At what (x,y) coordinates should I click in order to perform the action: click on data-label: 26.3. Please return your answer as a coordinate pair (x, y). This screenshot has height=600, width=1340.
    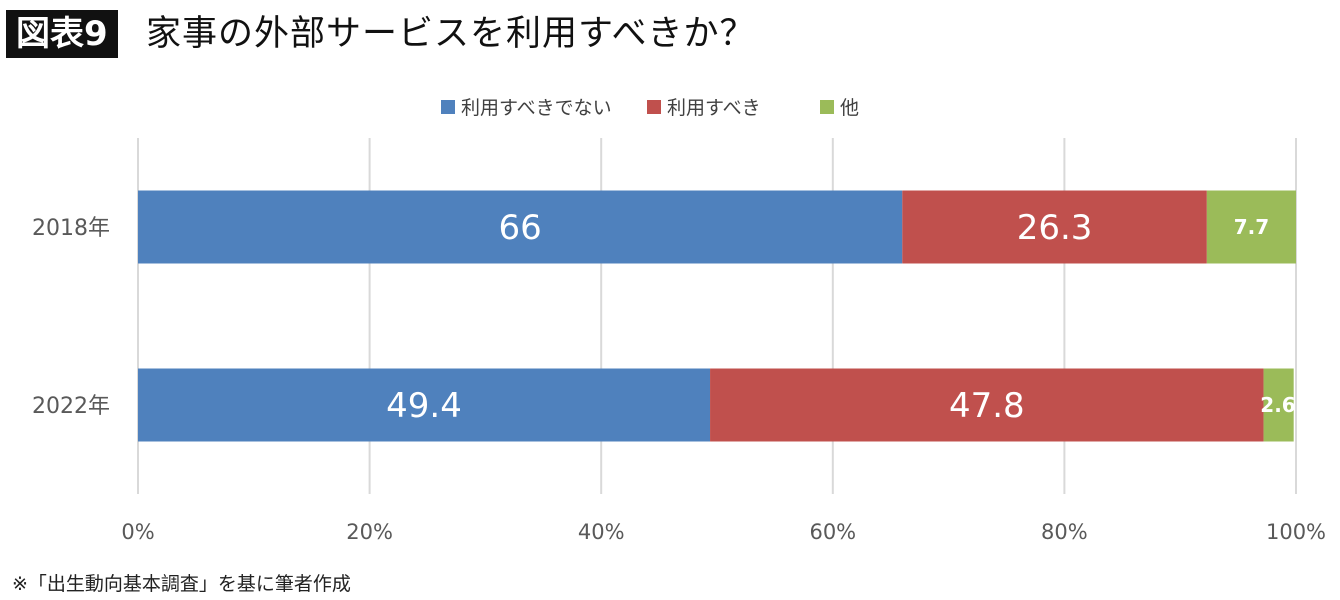
    Looking at the image, I should click on (1055, 228).